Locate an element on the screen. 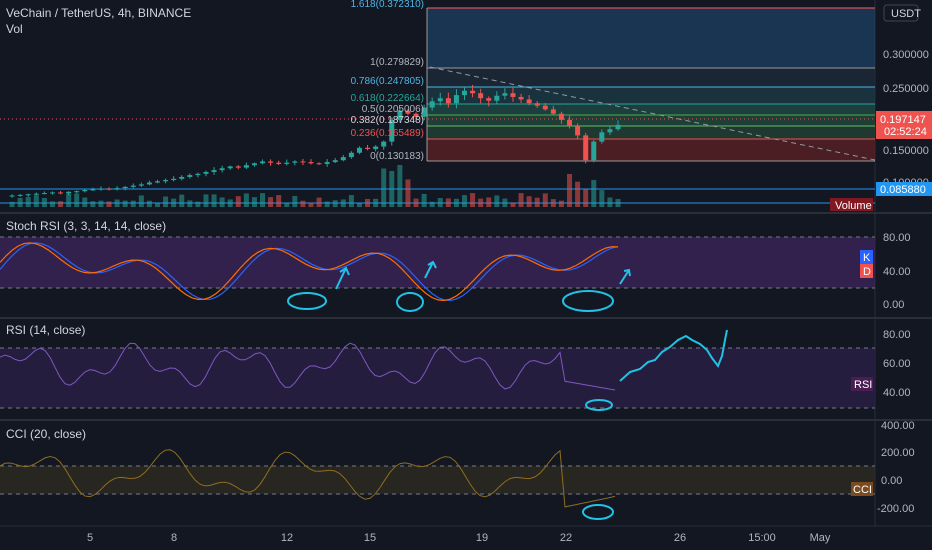  time-tick: May is located at coordinates (820, 538).